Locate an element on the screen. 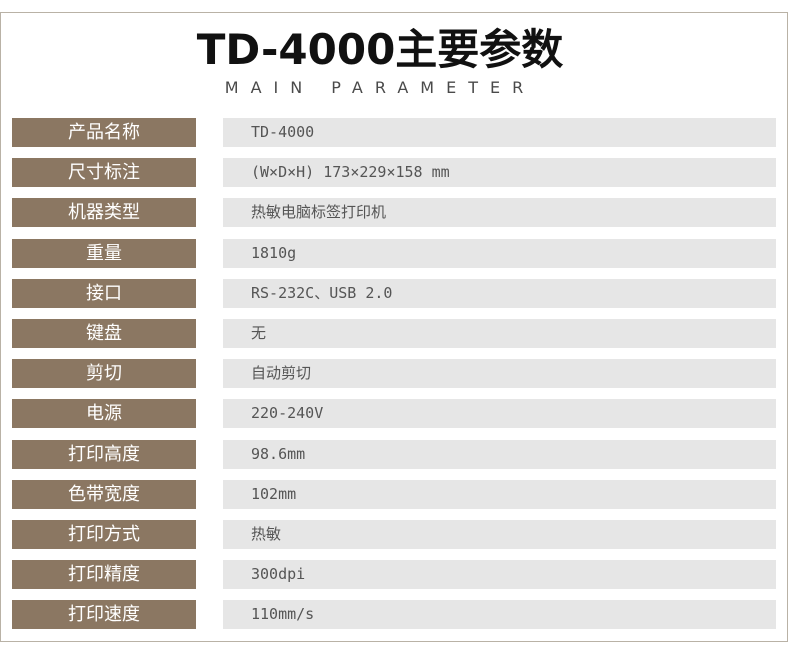 The width and height of the screenshot is (790, 661). param-value: 热敏电脑标签打印机 is located at coordinates (499, 213).